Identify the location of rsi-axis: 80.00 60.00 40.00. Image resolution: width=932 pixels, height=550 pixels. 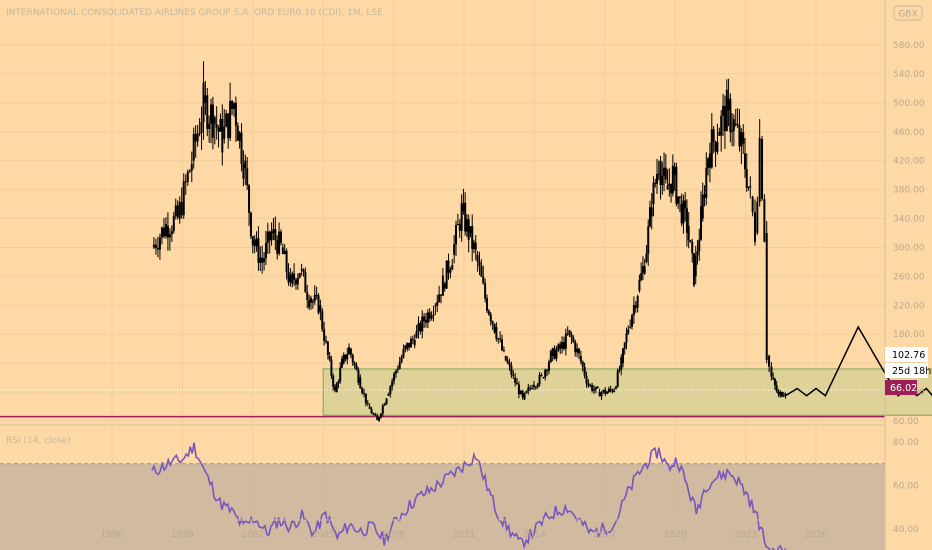
(906, 486).